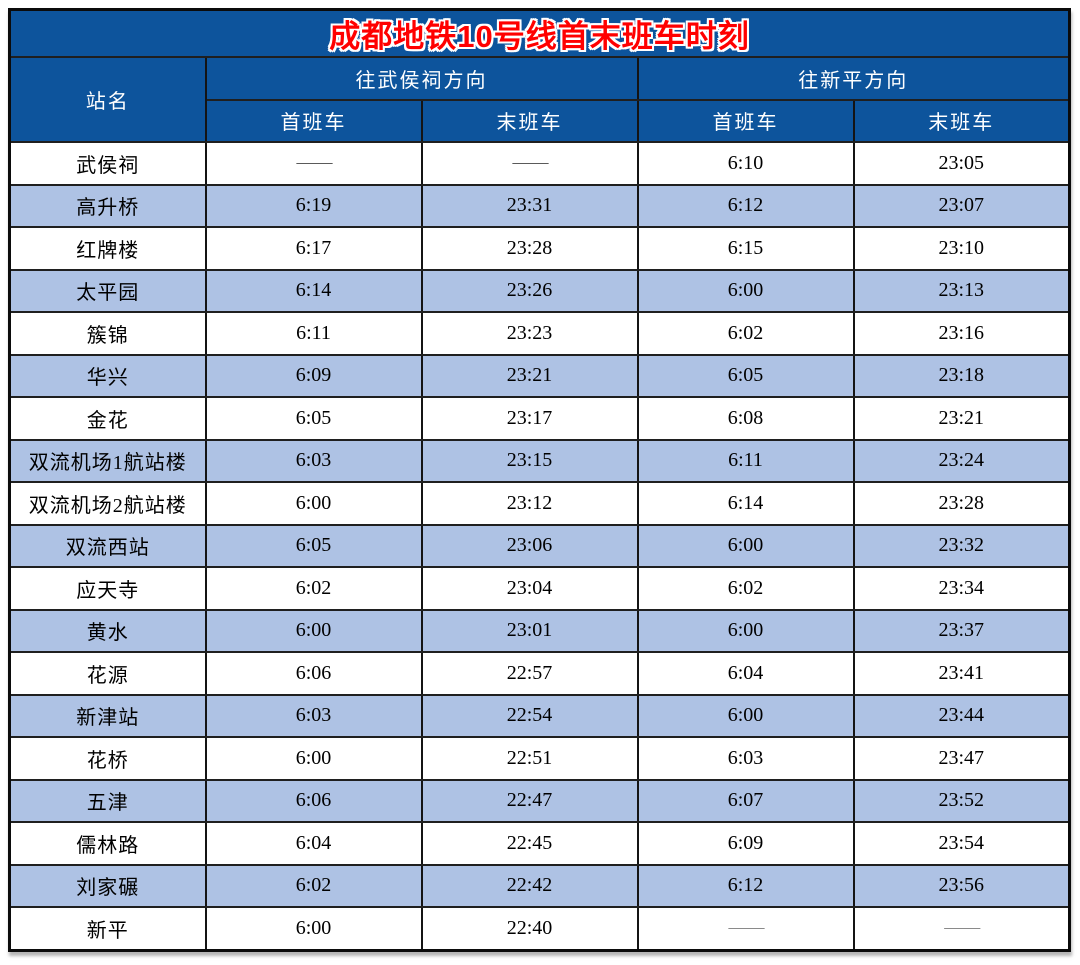  Describe the element at coordinates (529, 205) in the screenshot. I see `time-cell: 23:31` at that location.